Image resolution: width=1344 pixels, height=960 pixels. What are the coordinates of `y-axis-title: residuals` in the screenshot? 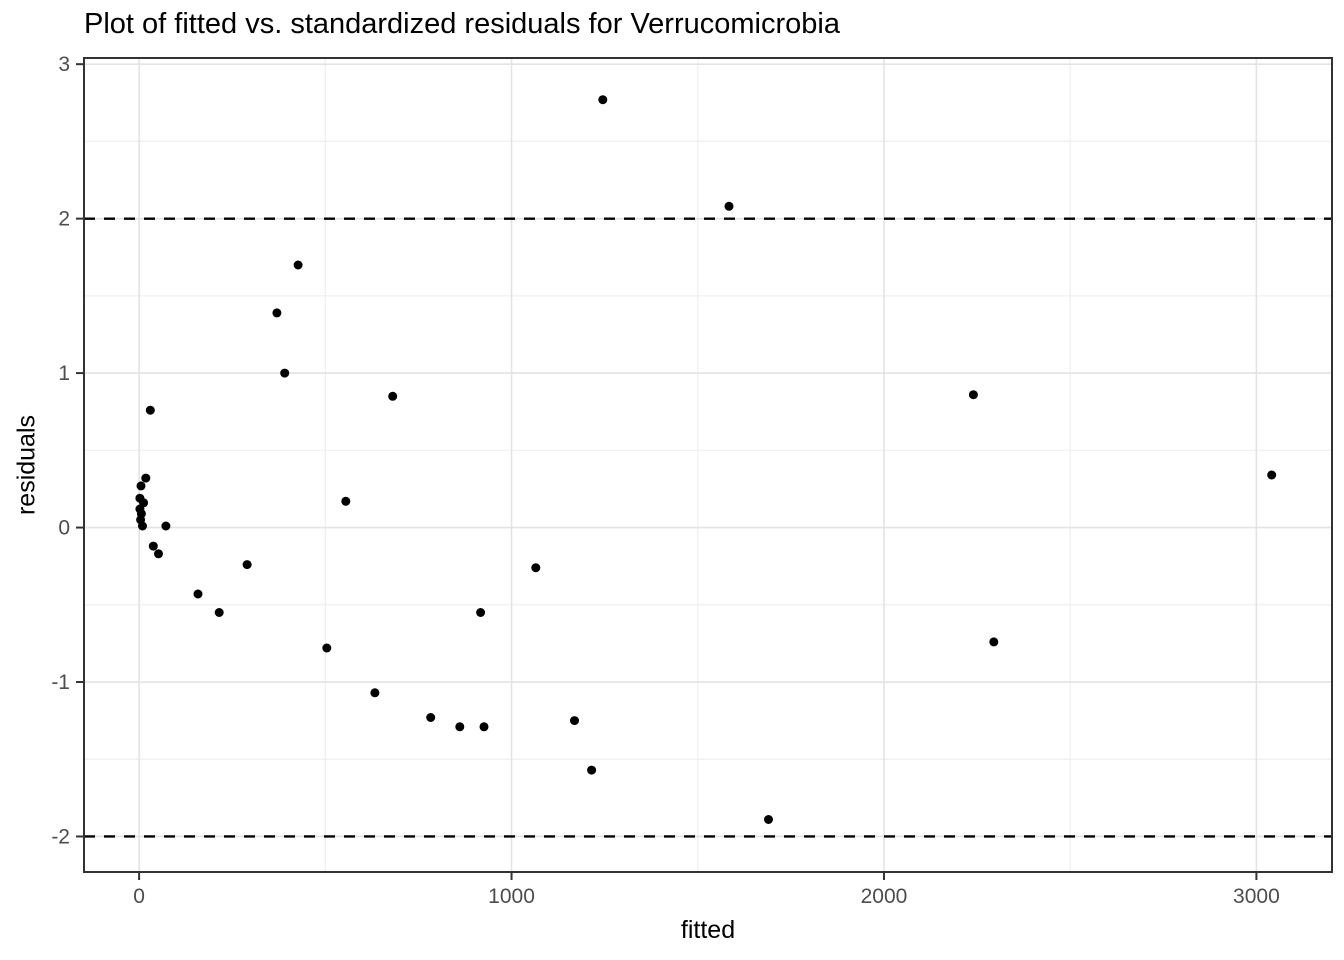 It's located at (26, 465).